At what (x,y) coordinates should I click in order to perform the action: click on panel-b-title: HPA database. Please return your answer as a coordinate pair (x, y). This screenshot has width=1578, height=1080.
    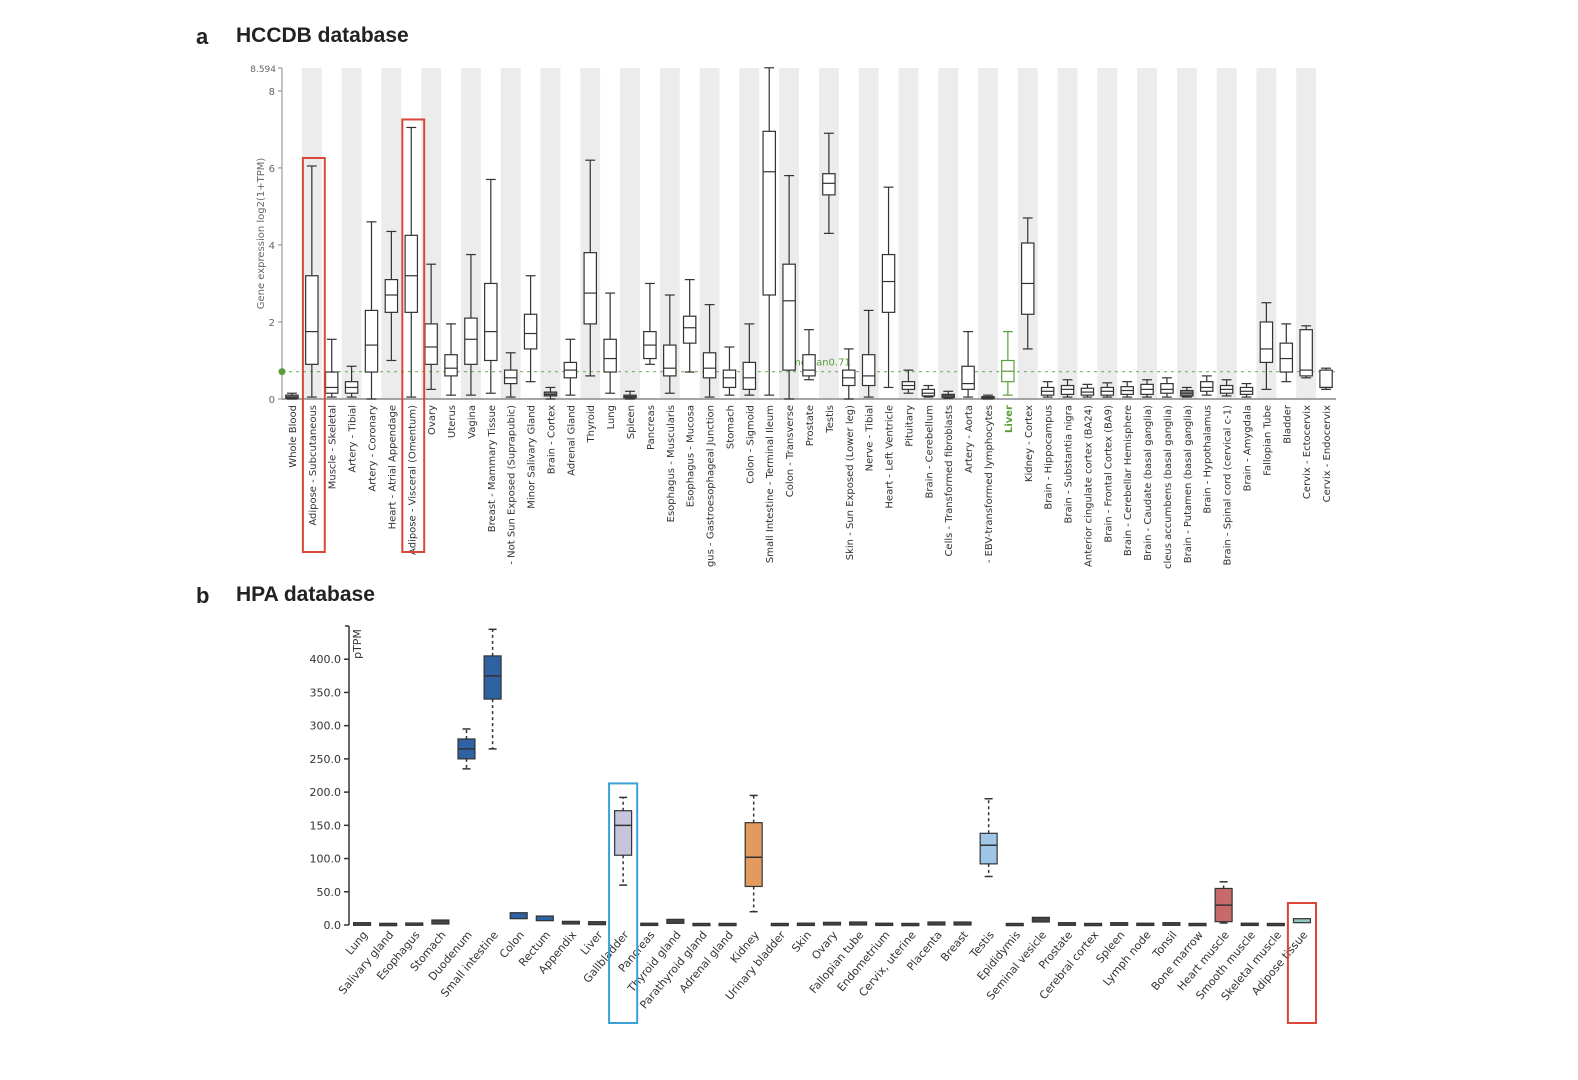
    Looking at the image, I should click on (305, 594).